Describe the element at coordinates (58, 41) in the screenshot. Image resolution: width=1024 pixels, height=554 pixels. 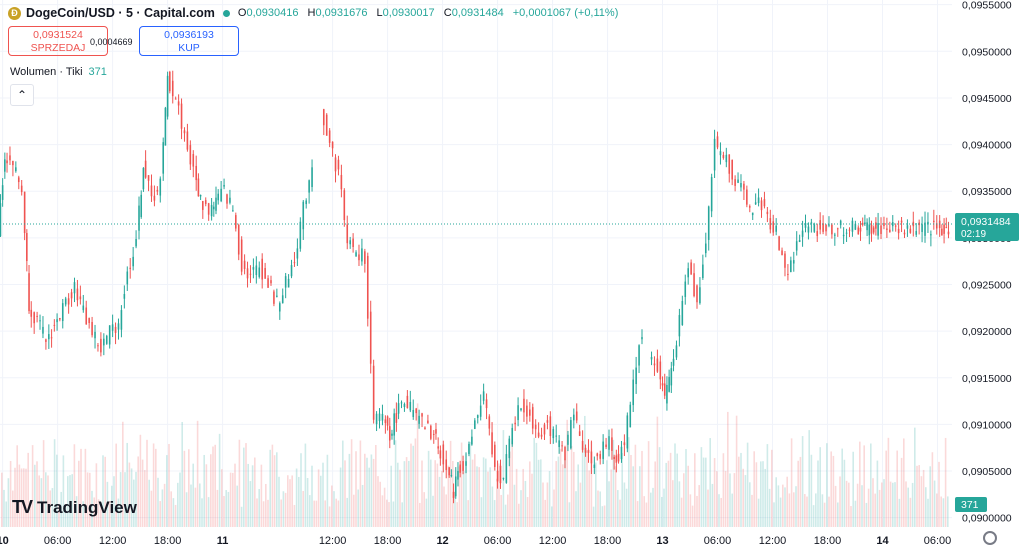
I see `sell-button: 0,0931524 SPRZEDAJ` at that location.